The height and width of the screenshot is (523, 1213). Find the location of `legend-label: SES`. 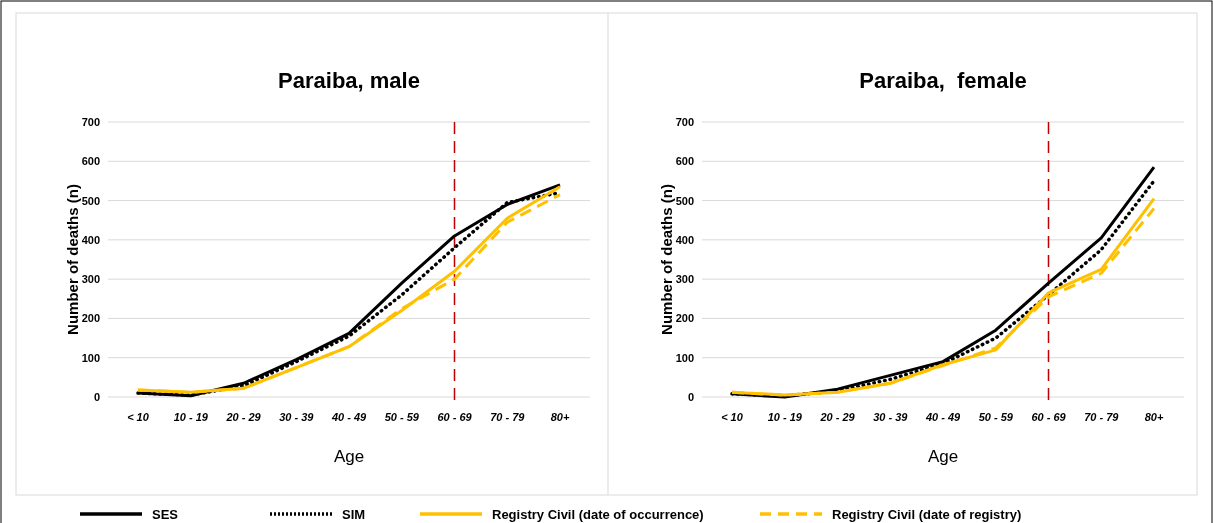

legend-label: SES is located at coordinates (165, 514).